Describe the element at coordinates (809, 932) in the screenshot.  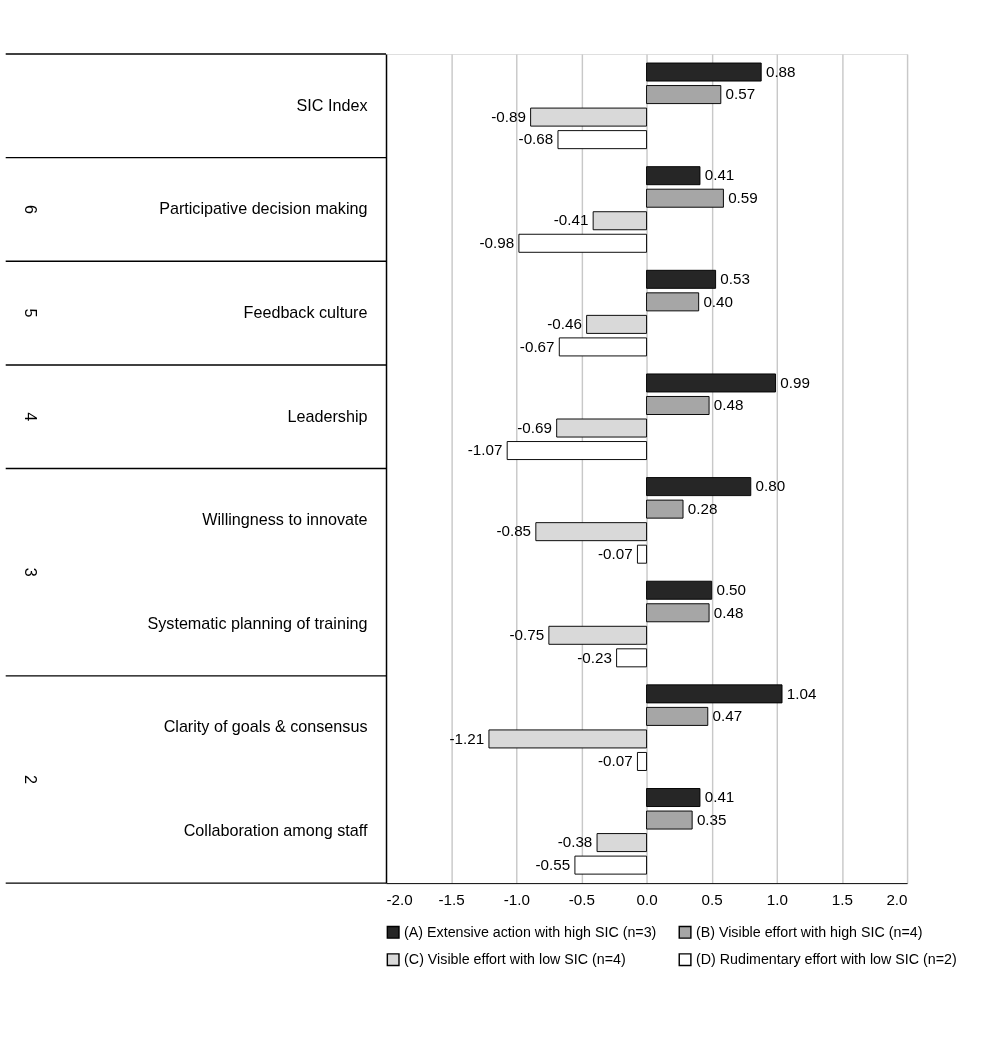
I see `legend-label: (B) Visible effort with high SIC (n=4)` at that location.